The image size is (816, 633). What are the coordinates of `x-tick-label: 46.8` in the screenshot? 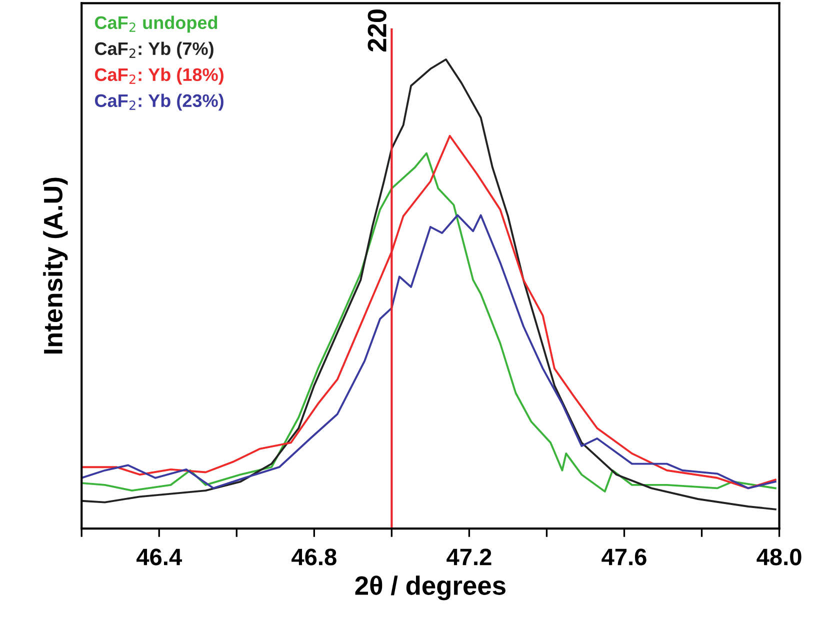 It's located at (314, 557).